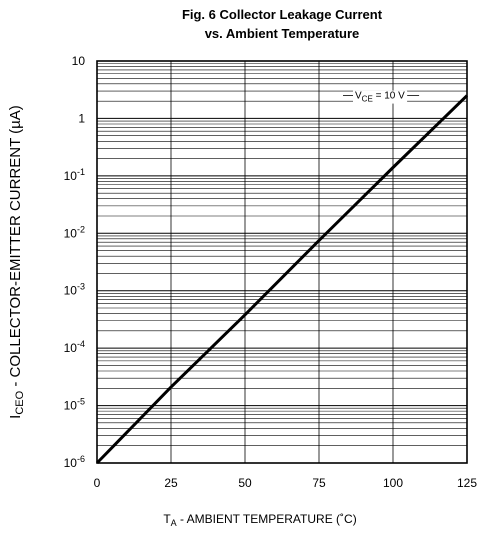 This screenshot has width=479, height=535. I want to click on vce-annotation: VCE = 10 V, so click(381, 97).